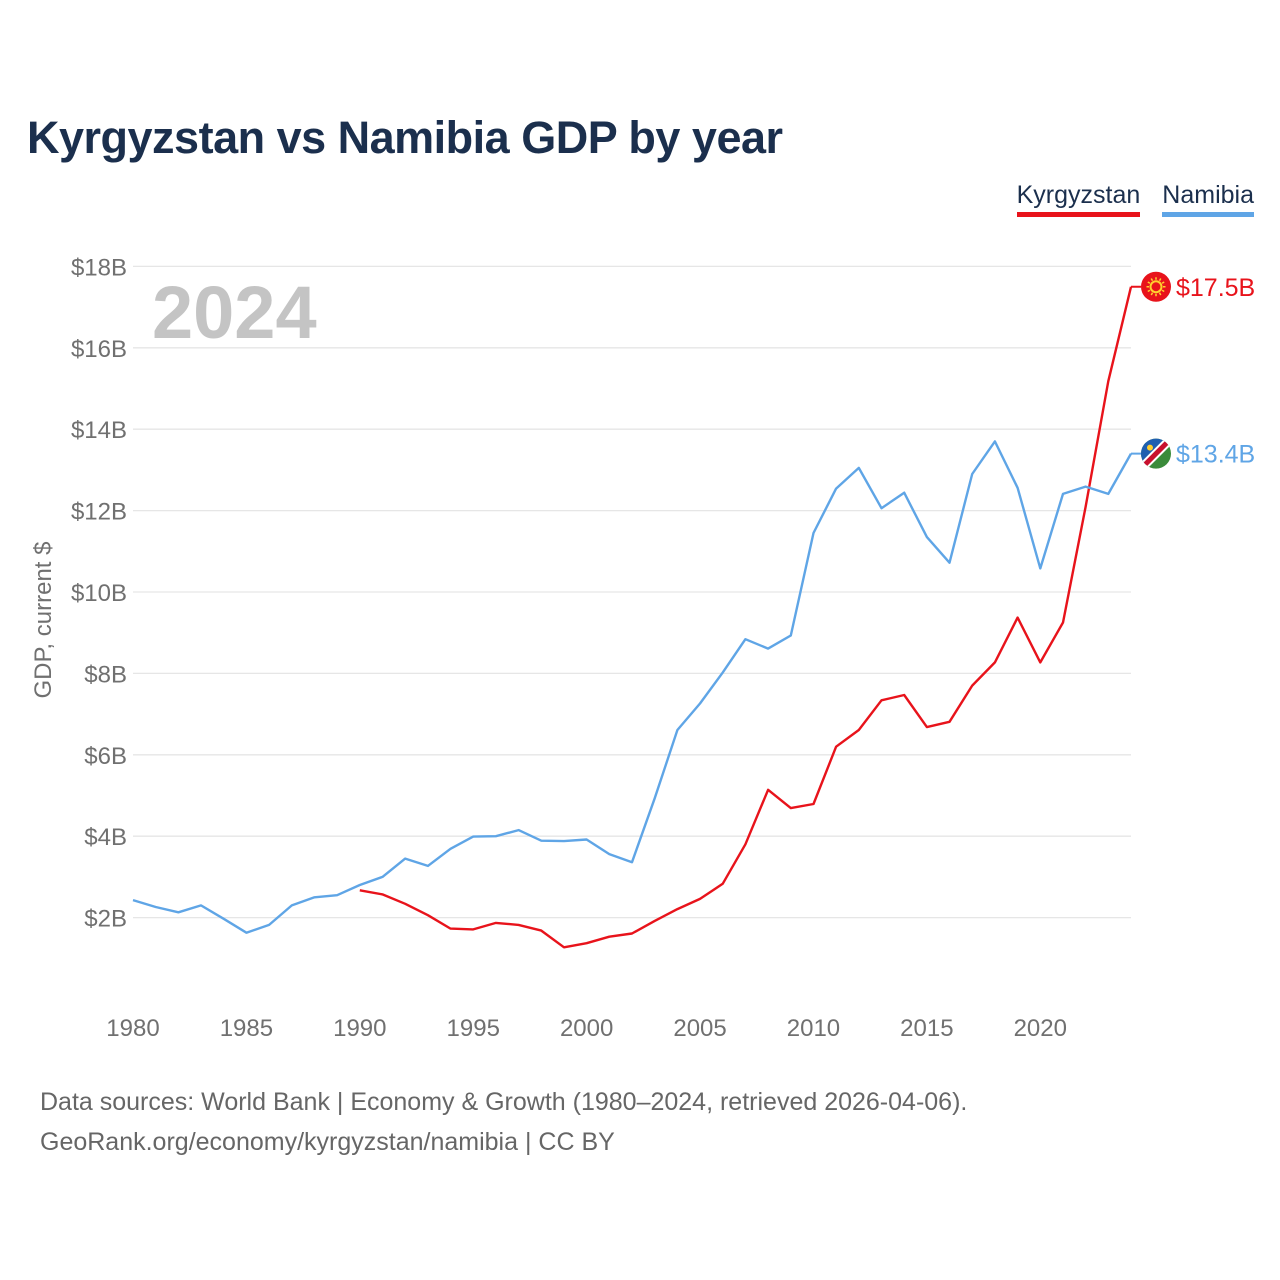  What do you see at coordinates (1208, 199) in the screenshot?
I see `legend-item-namibia: Namibia` at bounding box center [1208, 199].